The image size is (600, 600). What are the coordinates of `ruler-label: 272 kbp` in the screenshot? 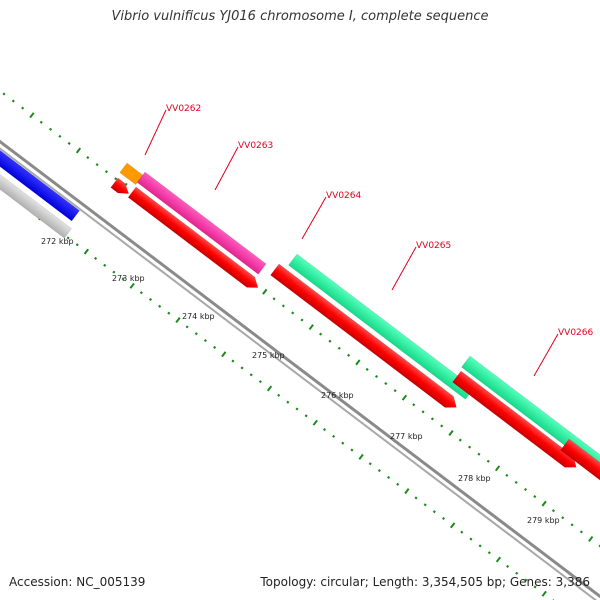 It's located at (57, 241).